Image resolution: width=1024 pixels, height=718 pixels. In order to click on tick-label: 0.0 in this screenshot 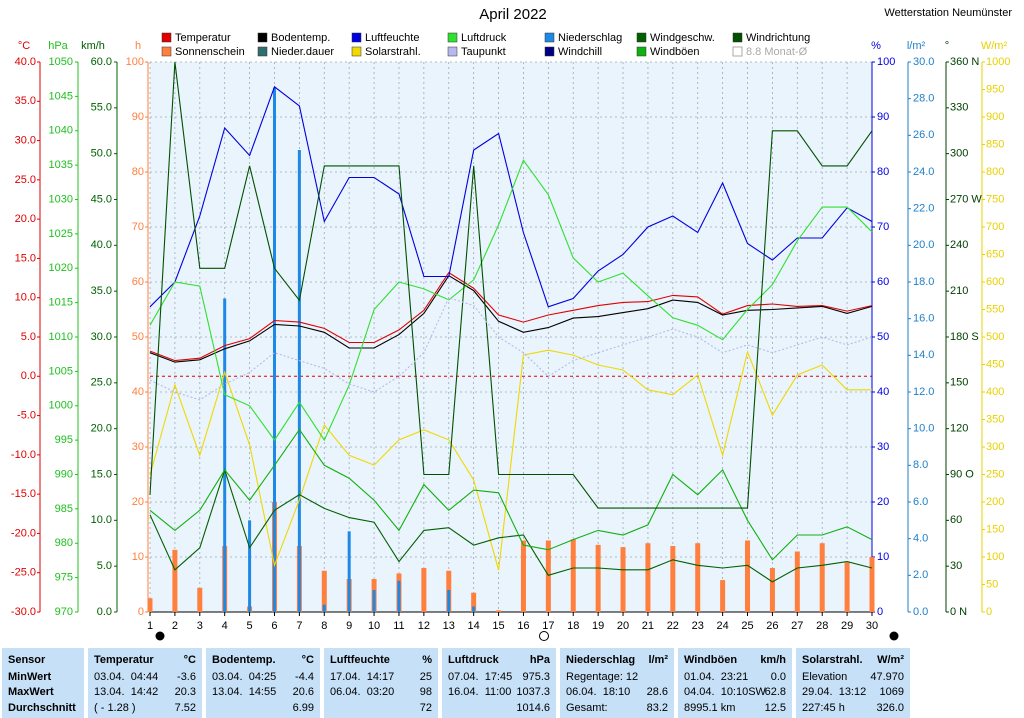, I will do `click(920, 612)`.